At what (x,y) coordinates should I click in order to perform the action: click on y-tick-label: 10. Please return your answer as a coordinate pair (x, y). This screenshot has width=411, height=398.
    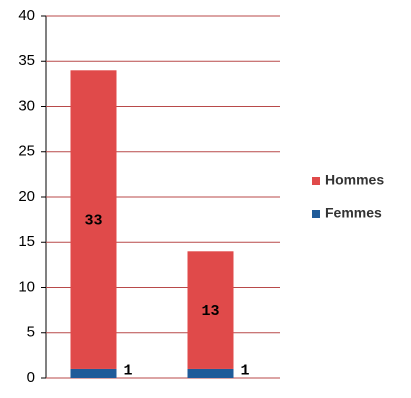
    Looking at the image, I should click on (26, 286).